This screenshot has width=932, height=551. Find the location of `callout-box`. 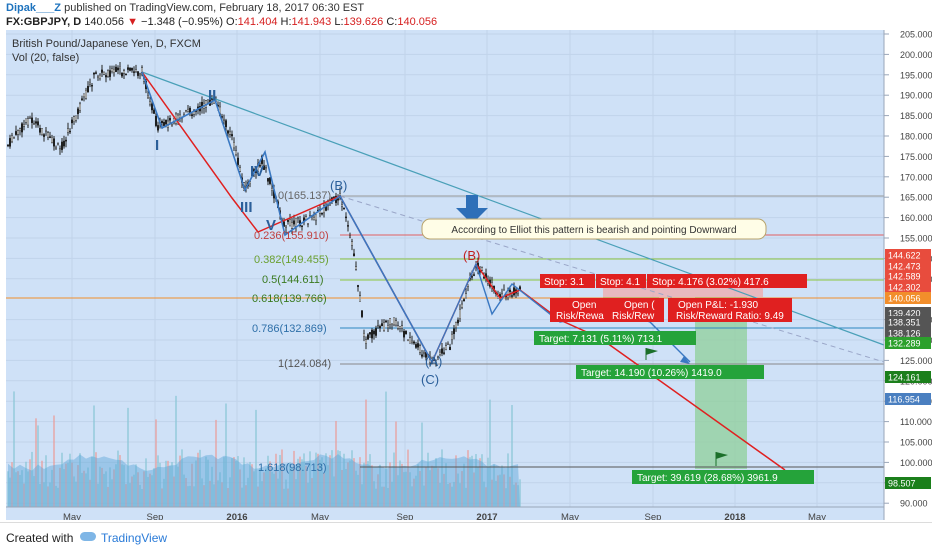

callout-box is located at coordinates (594, 229).